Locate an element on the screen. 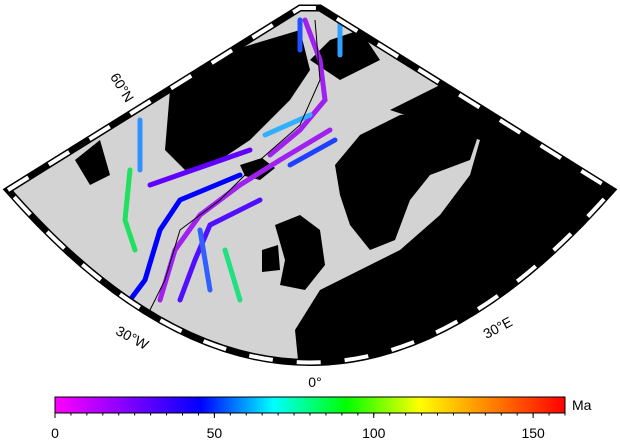  graticule-label: 30°E is located at coordinates (497, 327).